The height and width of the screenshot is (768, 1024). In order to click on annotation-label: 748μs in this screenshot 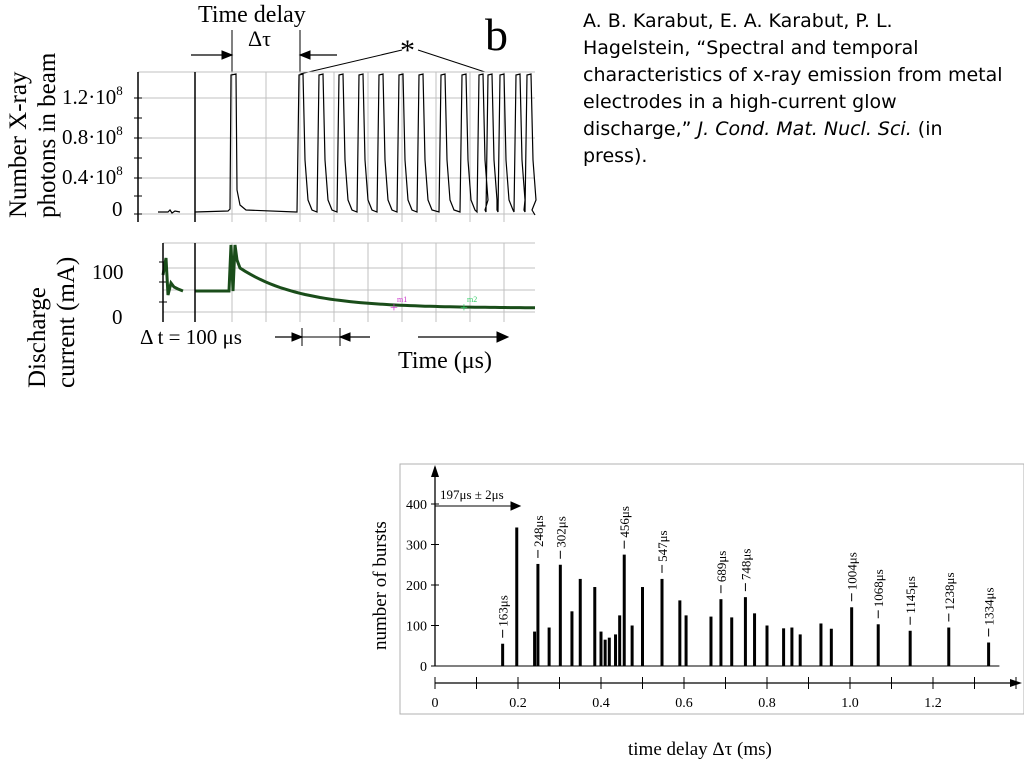, I will do `click(745, 565)`.